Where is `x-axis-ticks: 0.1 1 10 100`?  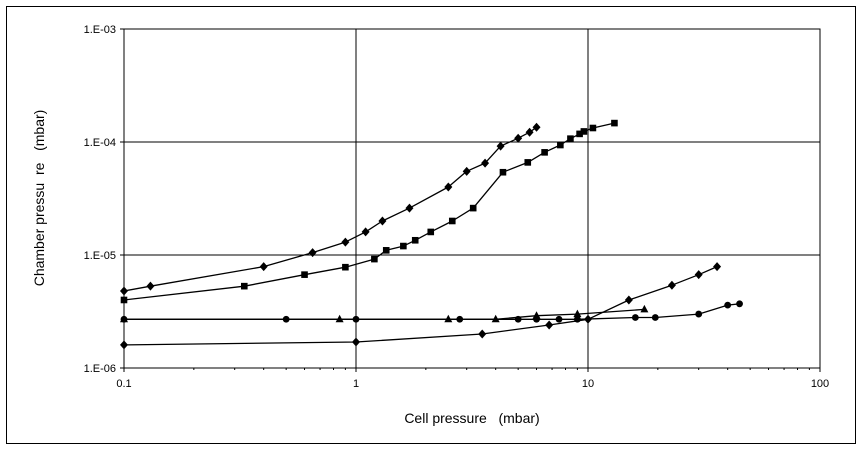
x-axis-ticks: 0.1 1 10 100 is located at coordinates (472, 379).